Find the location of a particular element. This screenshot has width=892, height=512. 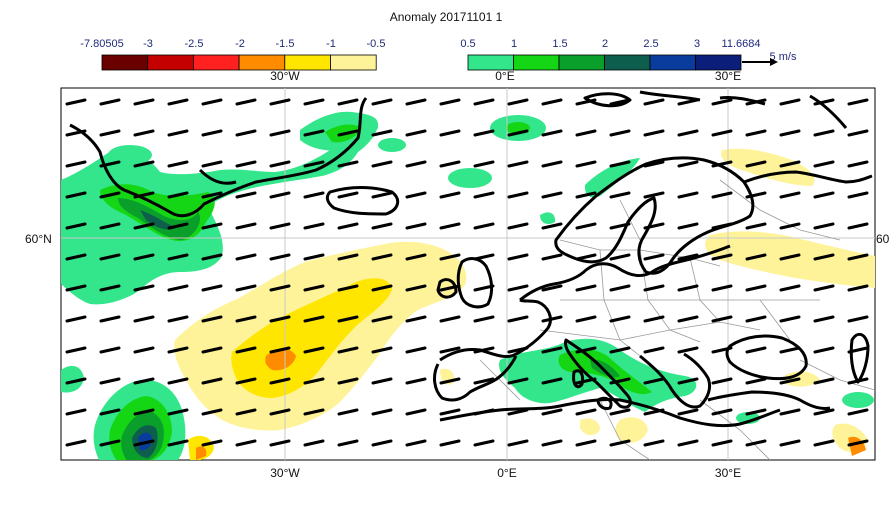

colorbar-neg-label-6: -0.5 is located at coordinates (376, 44).